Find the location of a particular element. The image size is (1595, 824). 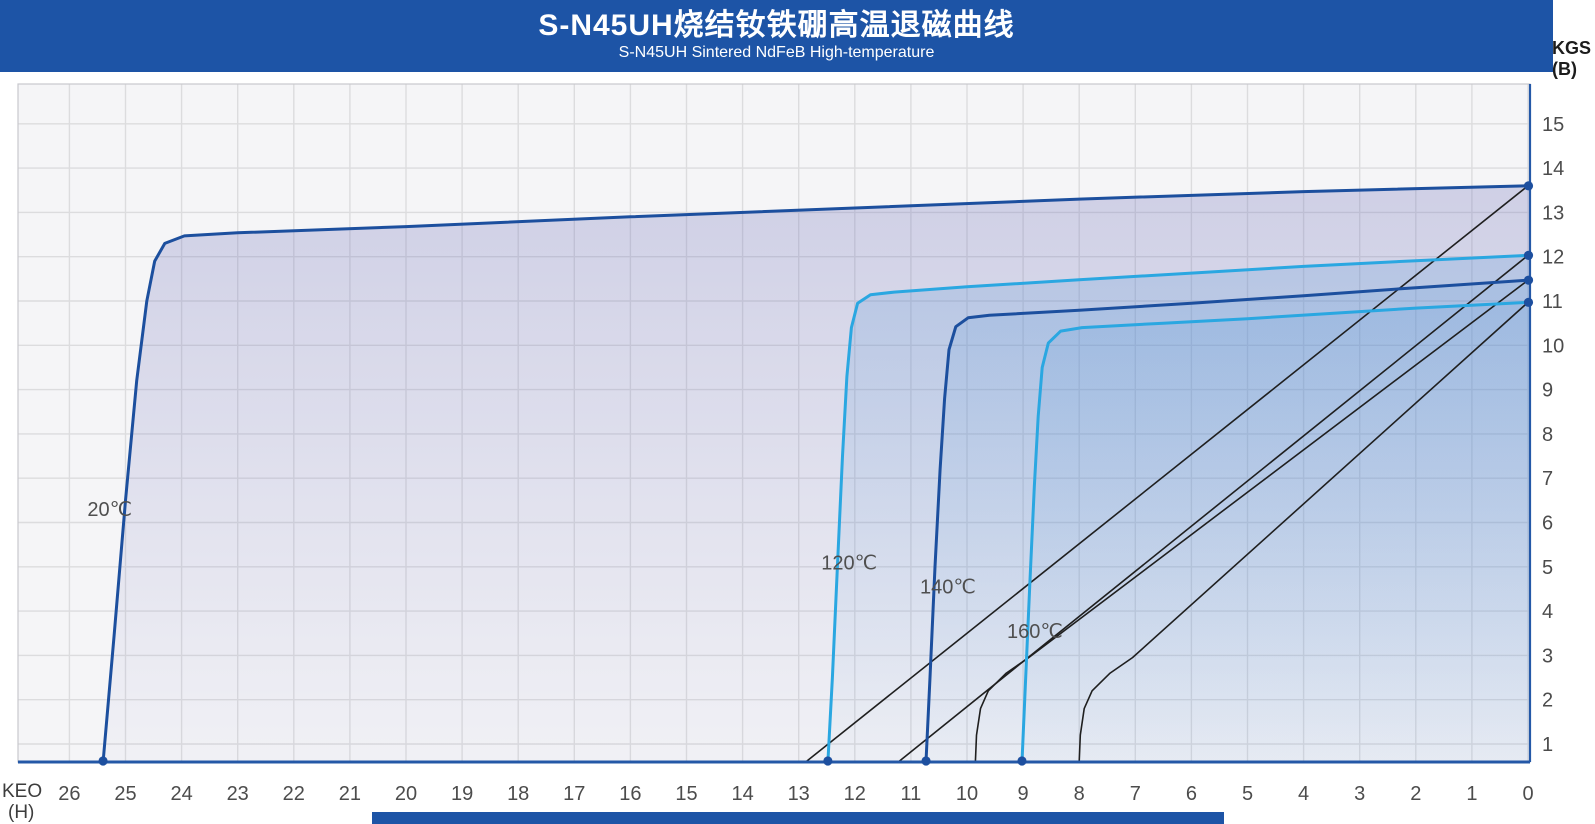

x-tick-label: 13 is located at coordinates (799, 794).